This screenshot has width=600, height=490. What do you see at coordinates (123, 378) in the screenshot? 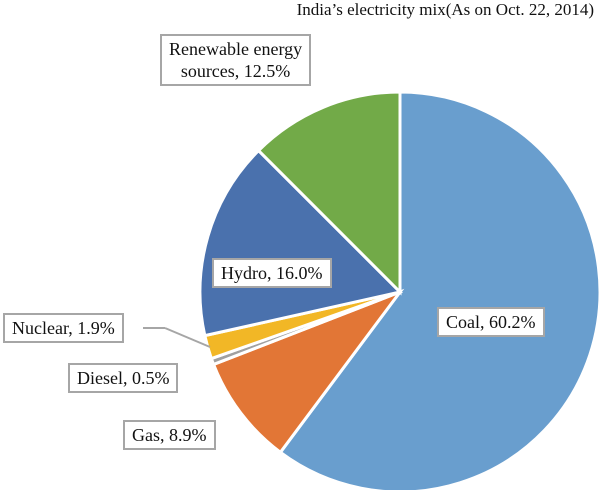
I see `label-diesel: Diesel, 0.5%` at bounding box center [123, 378].